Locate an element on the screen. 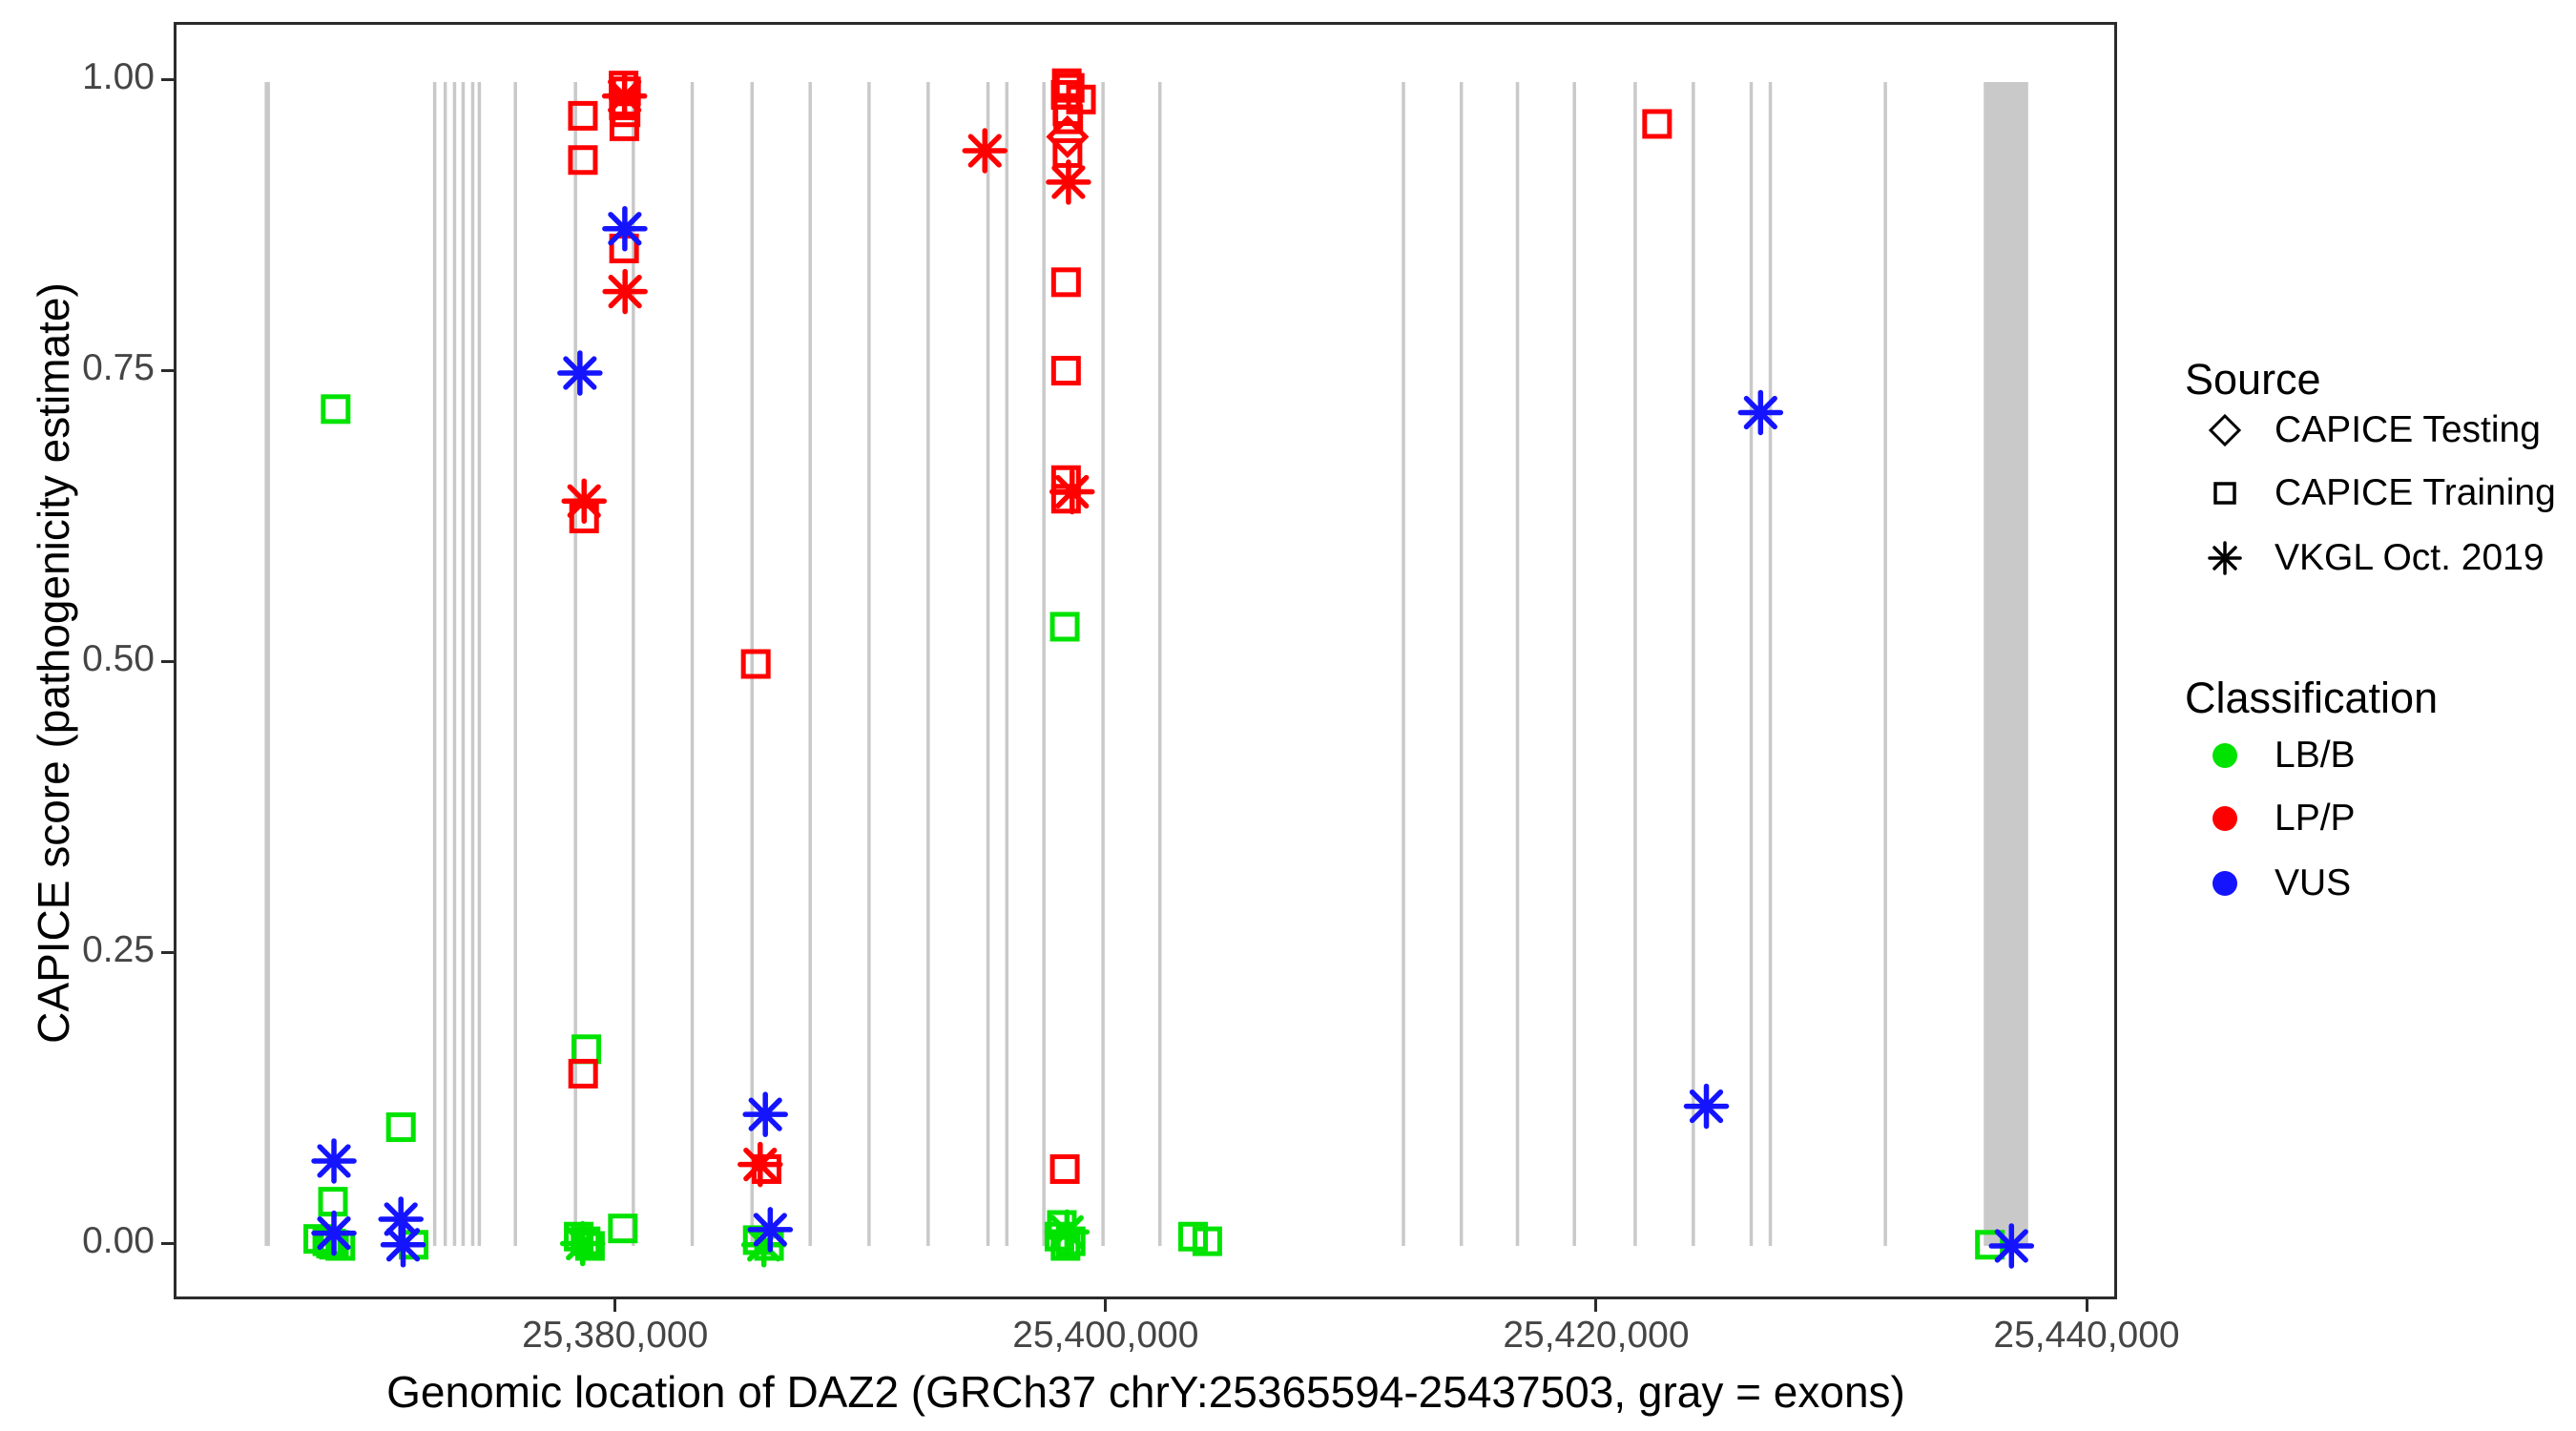  y-tick-label: 0.75 is located at coordinates (118, 367).